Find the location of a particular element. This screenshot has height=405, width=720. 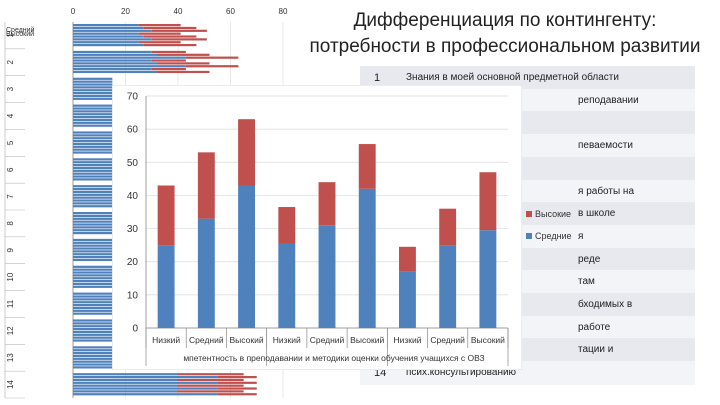

title-line-2: потребности в профессиональном развитии is located at coordinates (505, 46).